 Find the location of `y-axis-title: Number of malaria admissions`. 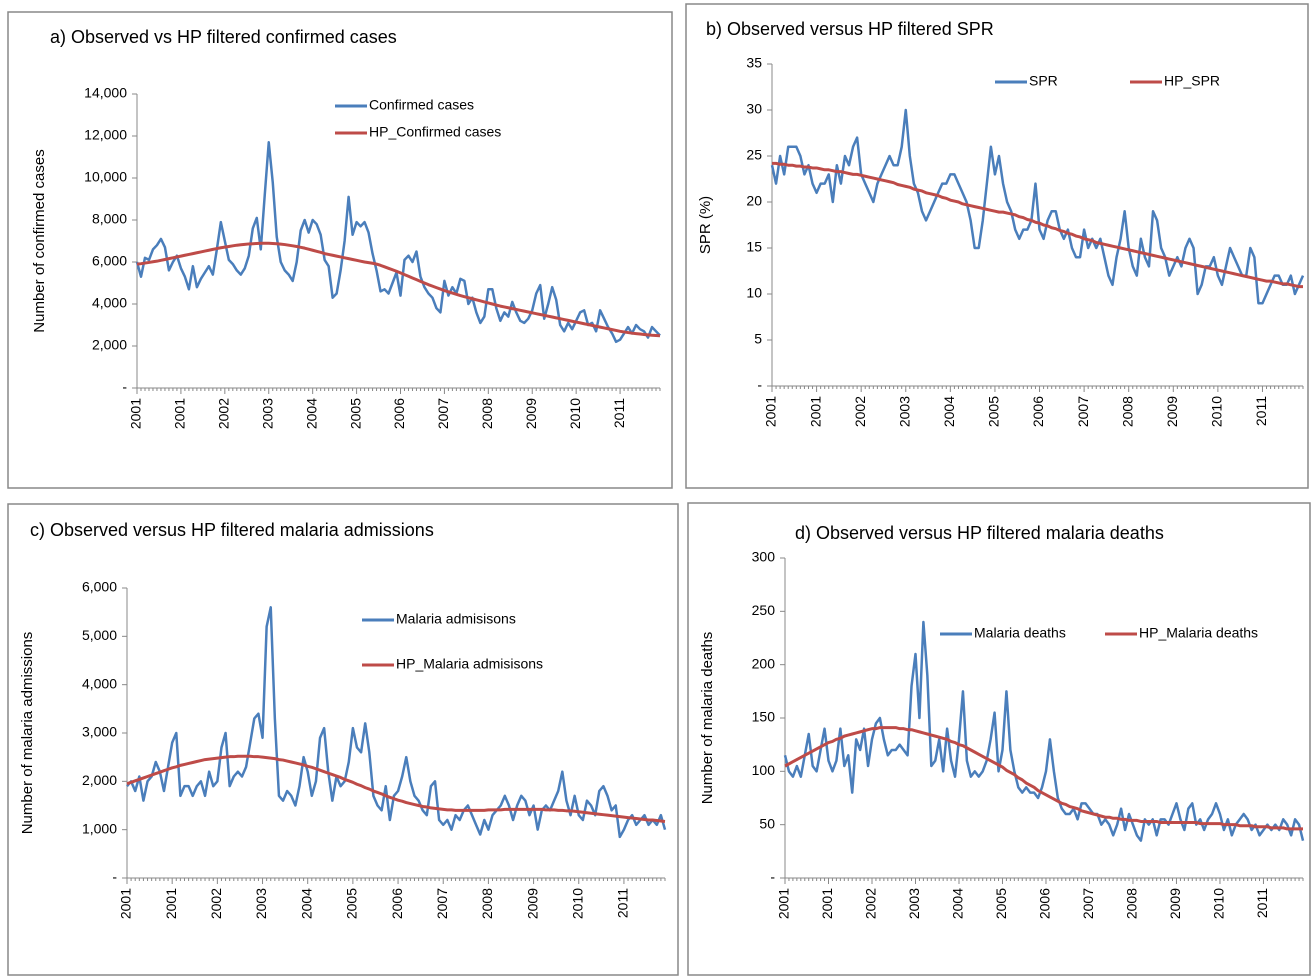

y-axis-title: Number of malaria admissions is located at coordinates (27, 733).